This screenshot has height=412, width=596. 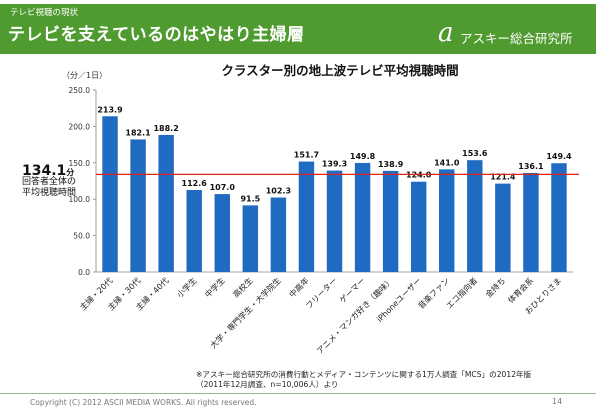 What do you see at coordinates (49, 193) in the screenshot?
I see `average-label-line2: 平均視聴時間` at bounding box center [49, 193].